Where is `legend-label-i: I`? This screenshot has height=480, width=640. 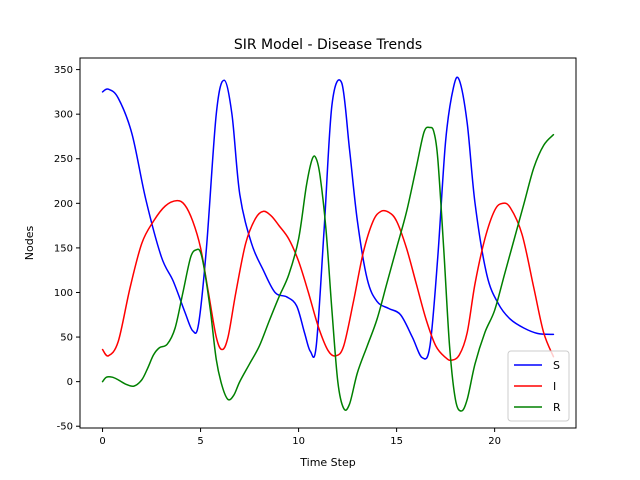 legend-label-i: I is located at coordinates (554, 386).